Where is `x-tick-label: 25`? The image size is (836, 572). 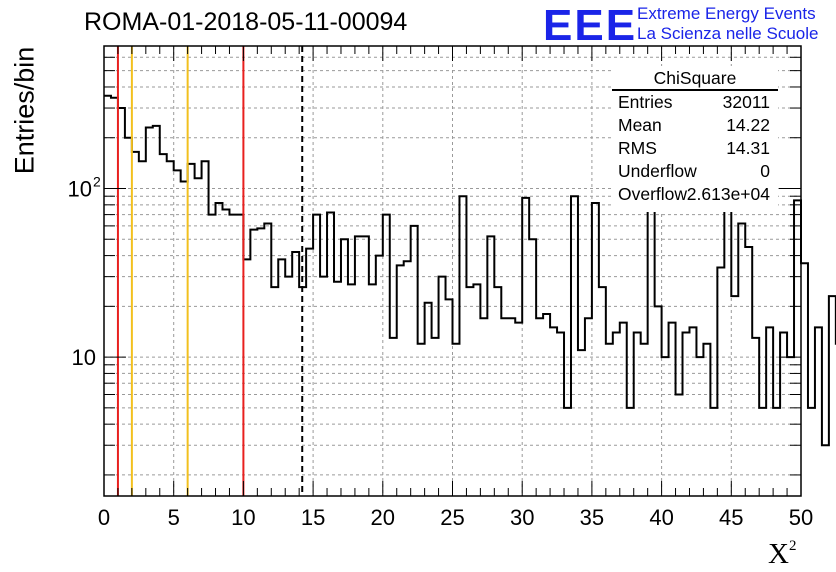
x-tick-label: 25 is located at coordinates (452, 517).